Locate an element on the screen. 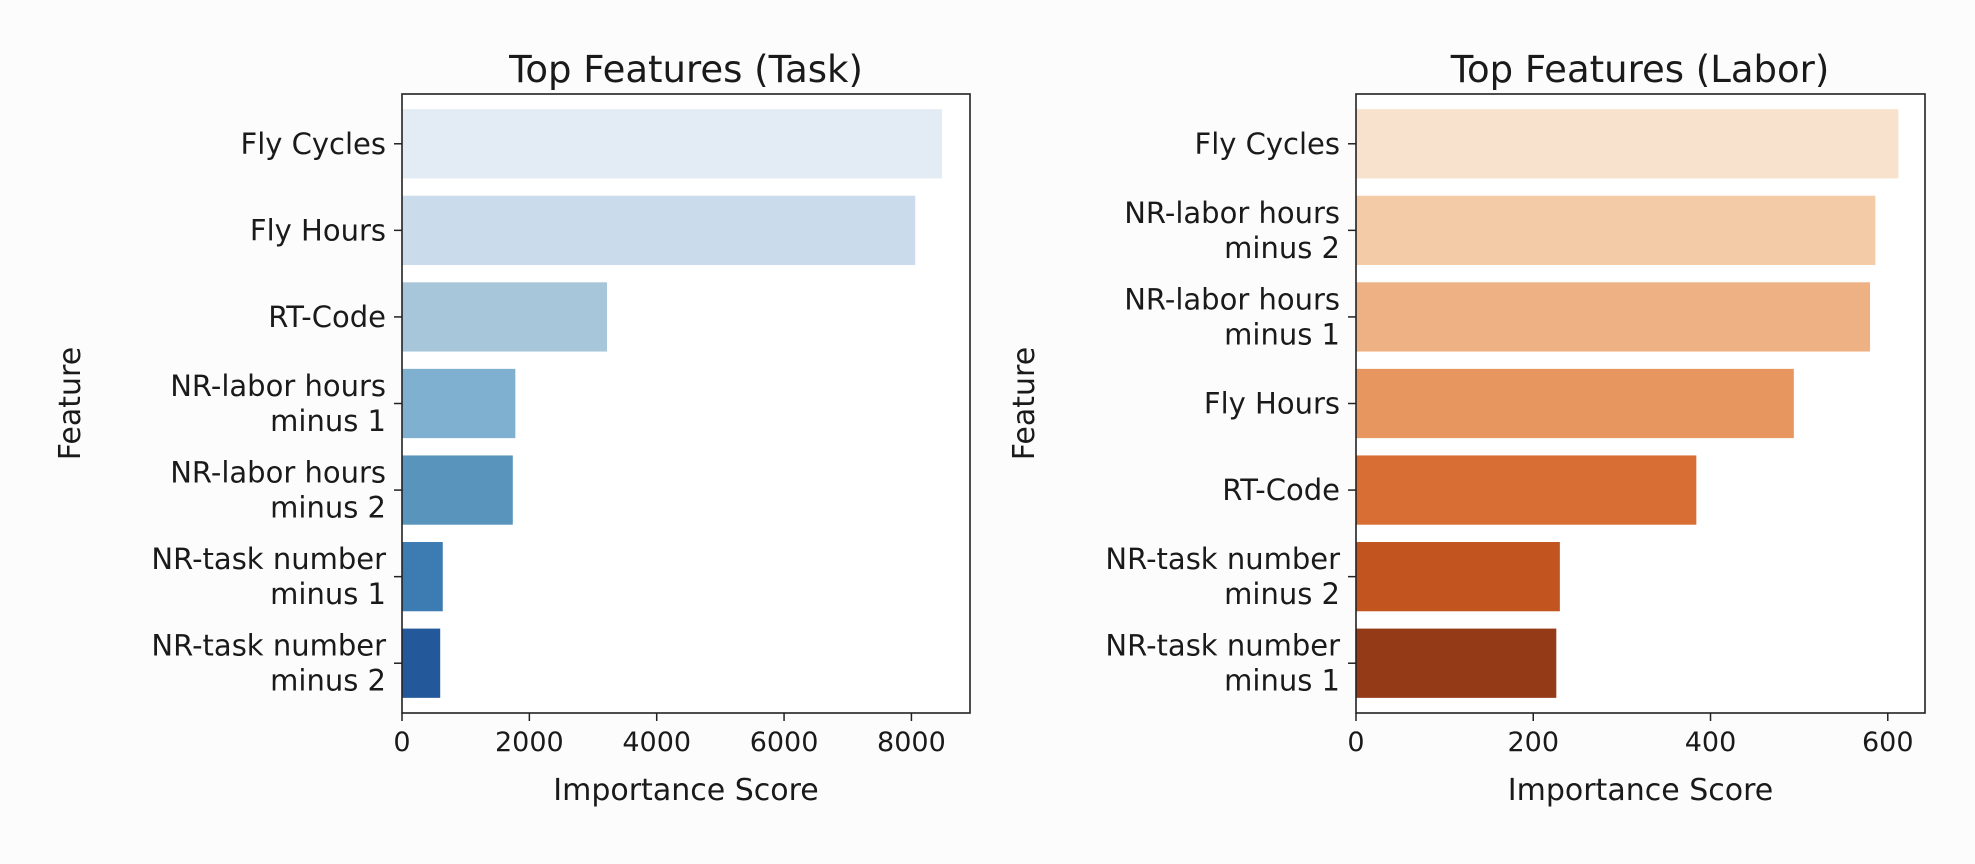  task-xtick-label-1: 2000 is located at coordinates (529, 742).